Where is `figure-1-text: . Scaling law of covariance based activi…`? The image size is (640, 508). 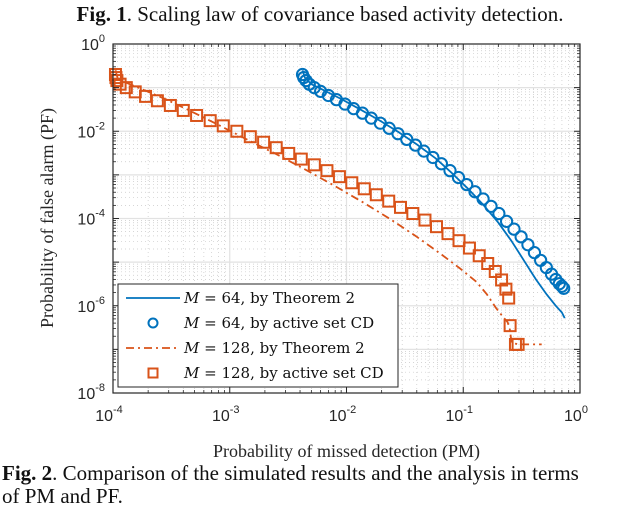
figure-1-text: . Scaling law of covariance based activi… is located at coordinates (345, 14).